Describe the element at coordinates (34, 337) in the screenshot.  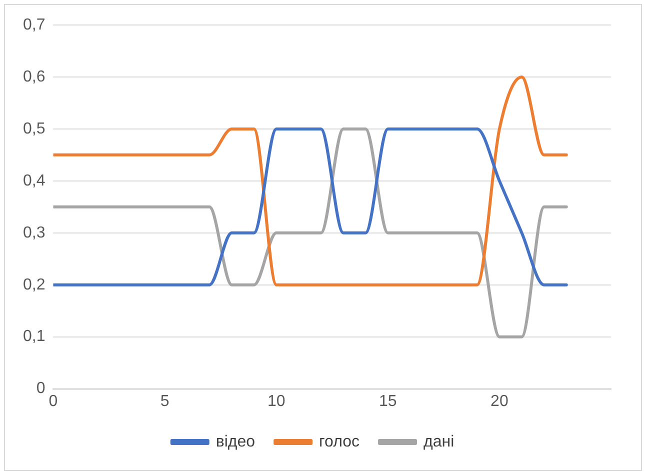
I see `y-tick-label: 0,1` at that location.